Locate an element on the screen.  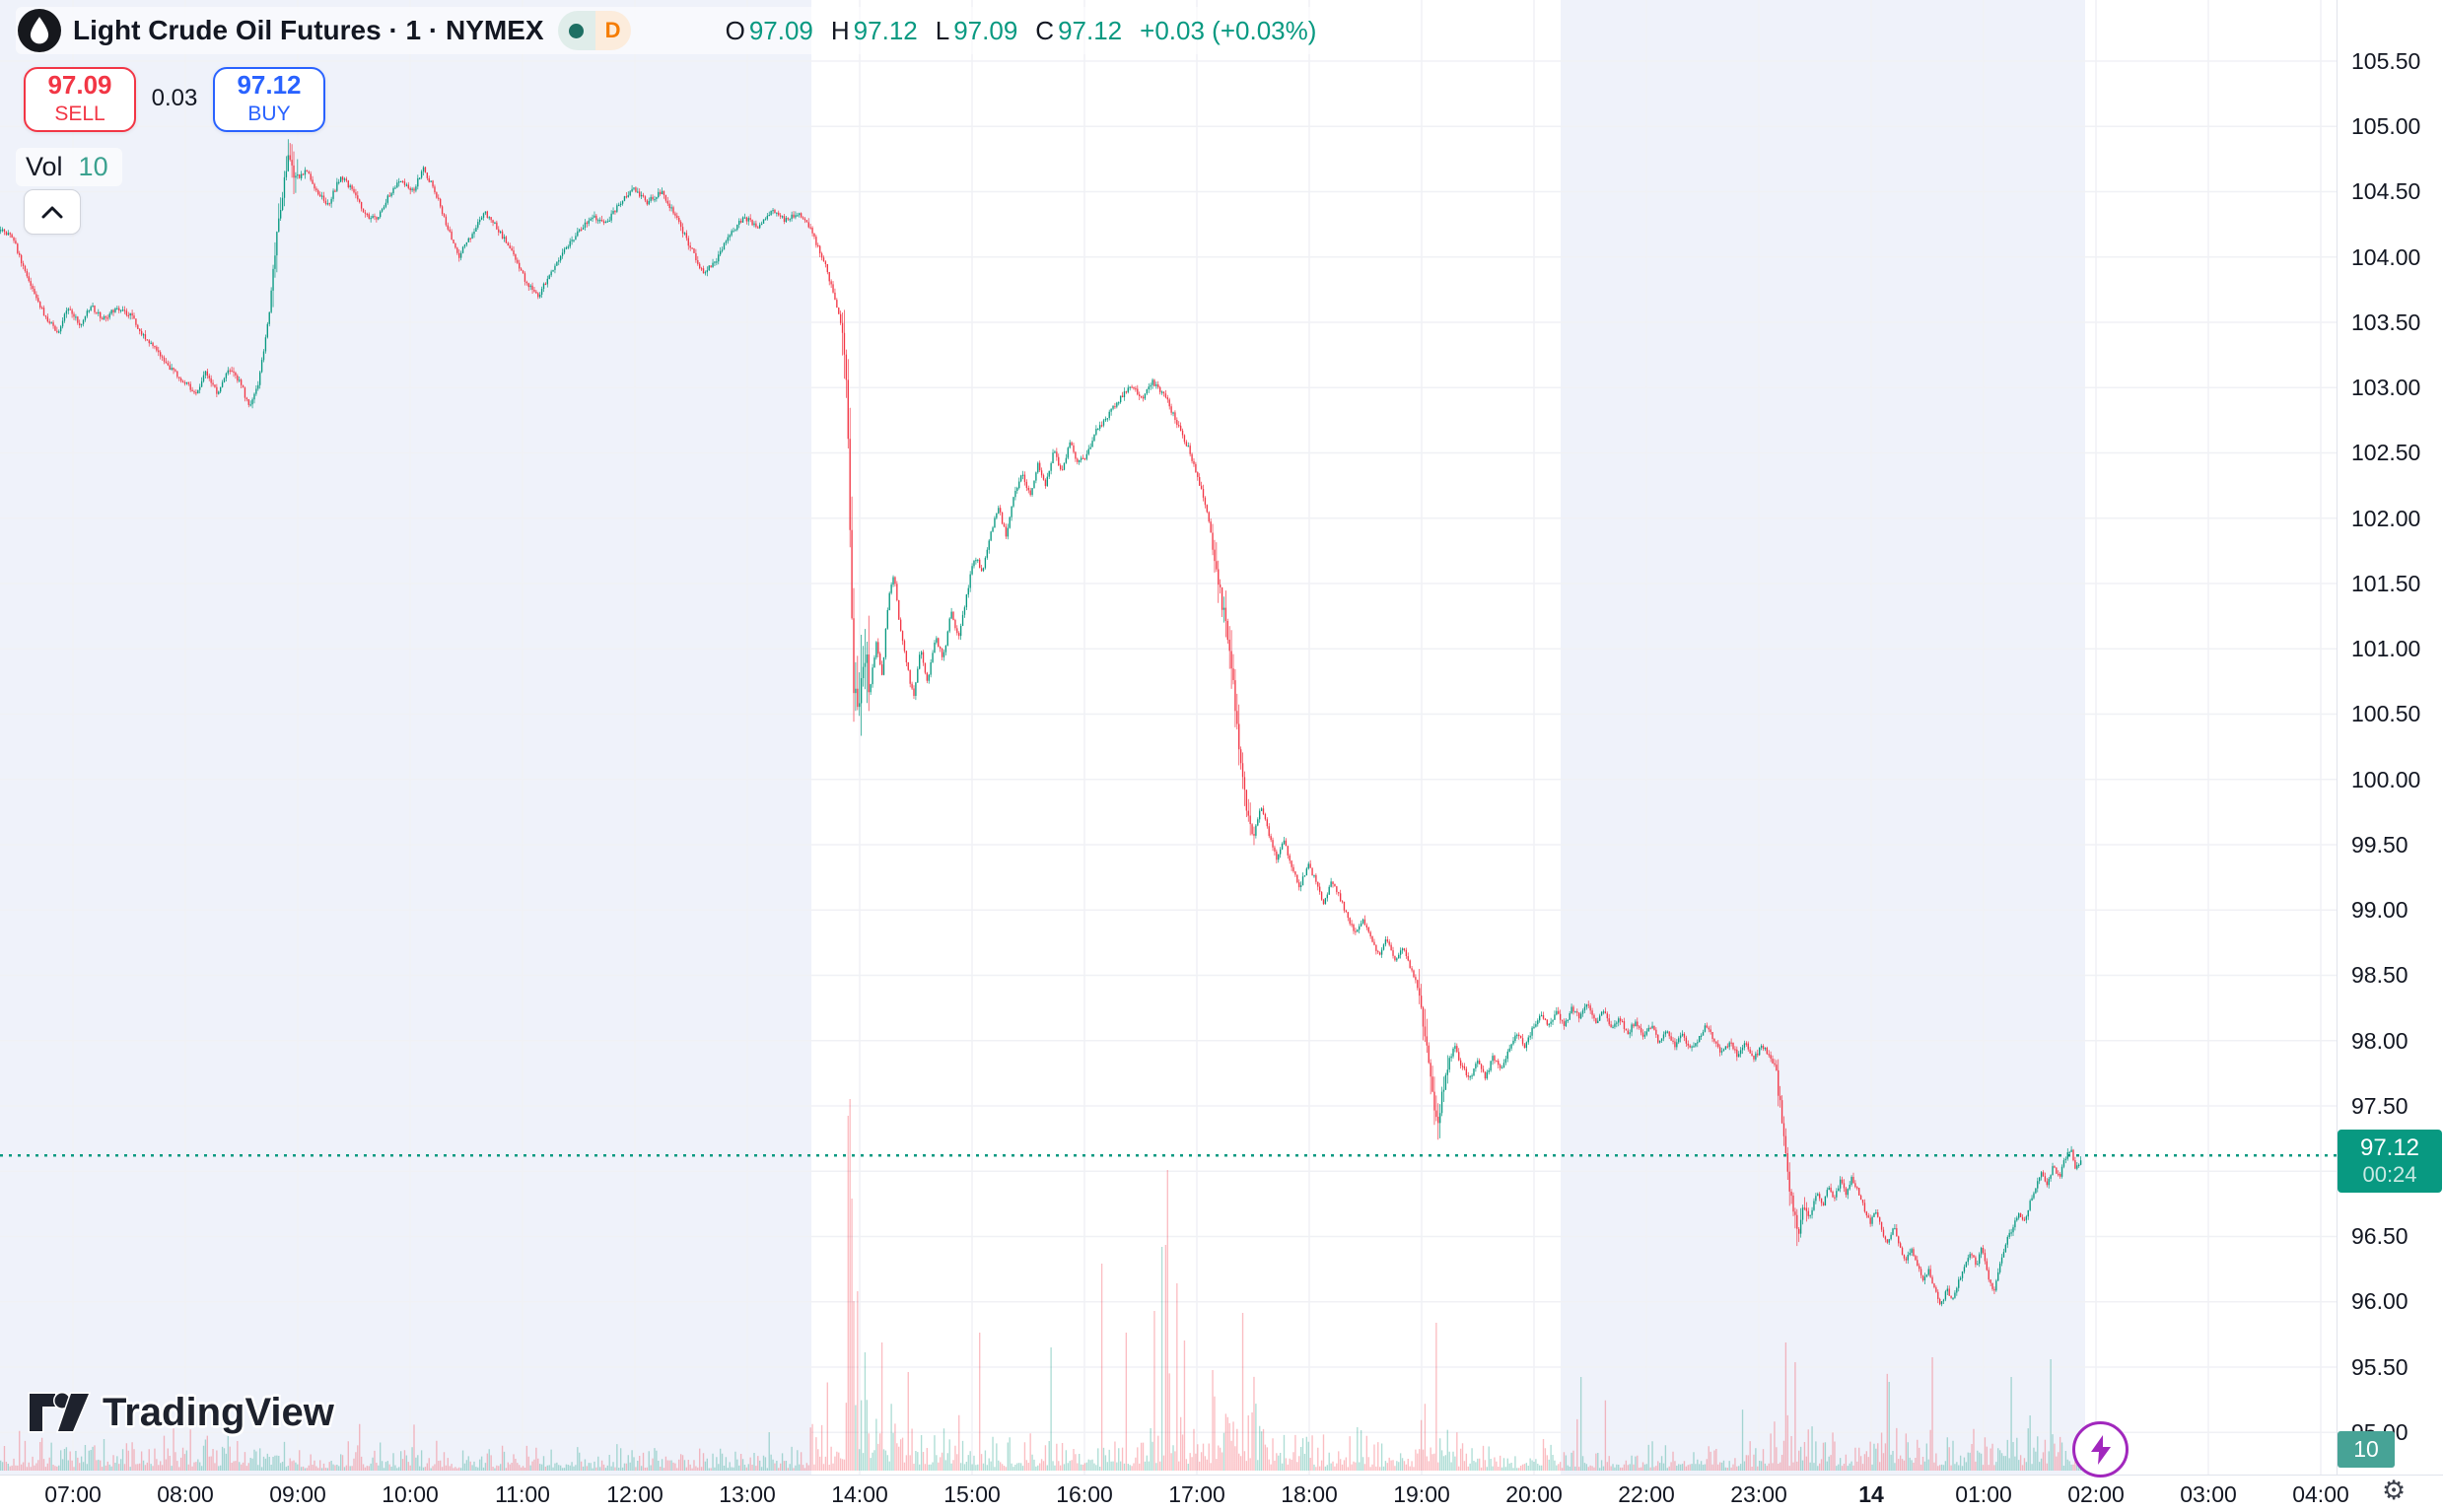
price-tick-label: 96.50 is located at coordinates (2379, 1236).